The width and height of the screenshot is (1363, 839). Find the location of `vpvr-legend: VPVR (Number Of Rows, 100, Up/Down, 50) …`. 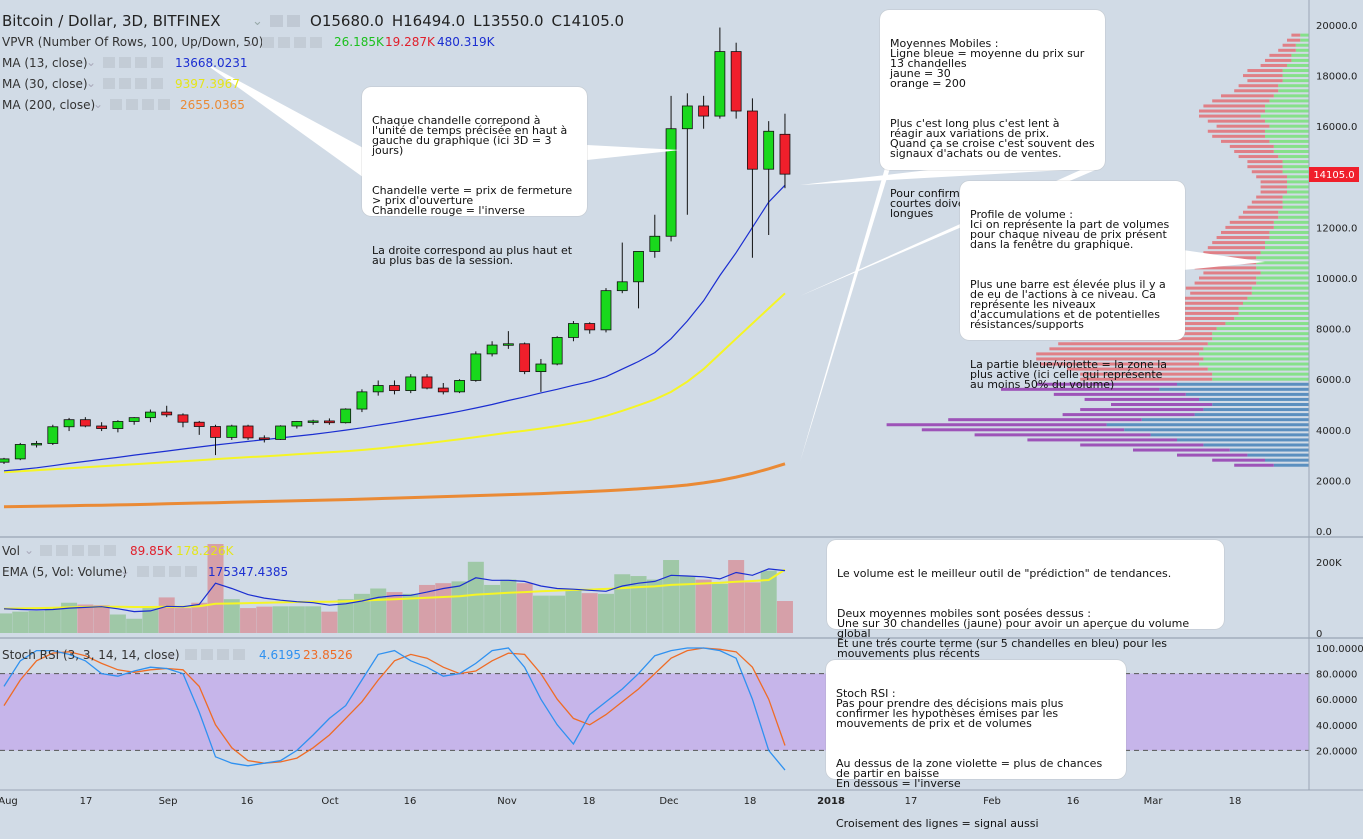

vpvr-legend: VPVR (Number Of Rows, 100, Up/Down, 50) … is located at coordinates (249, 42).